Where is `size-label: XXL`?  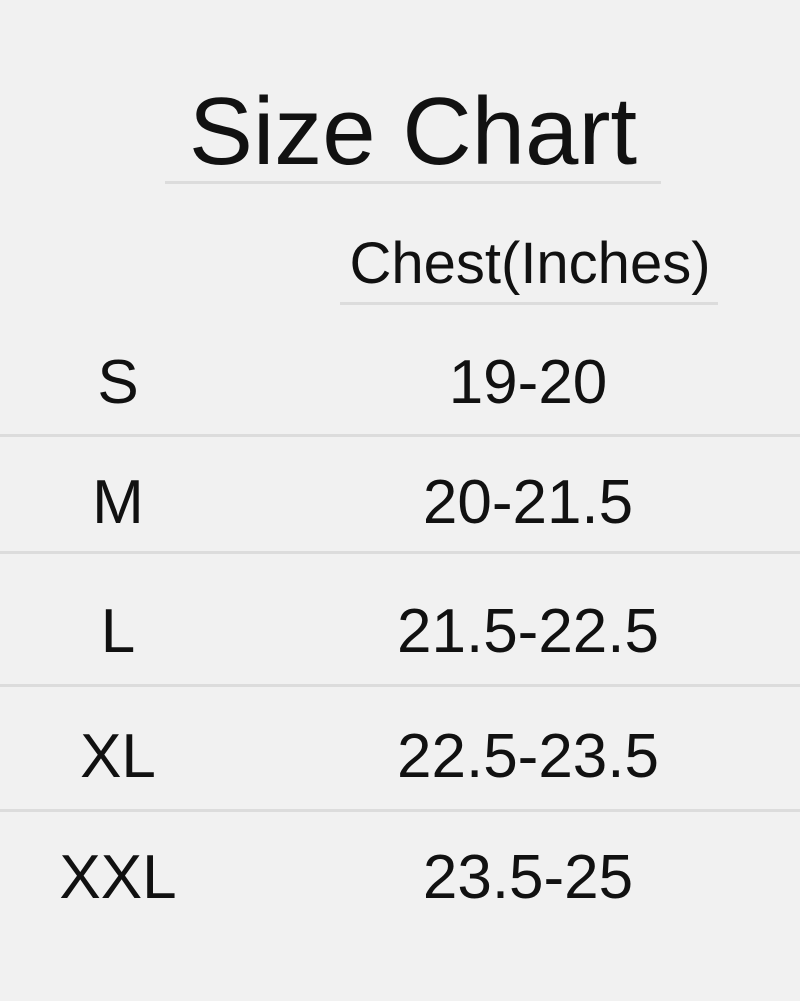 size-label: XXL is located at coordinates (118, 877).